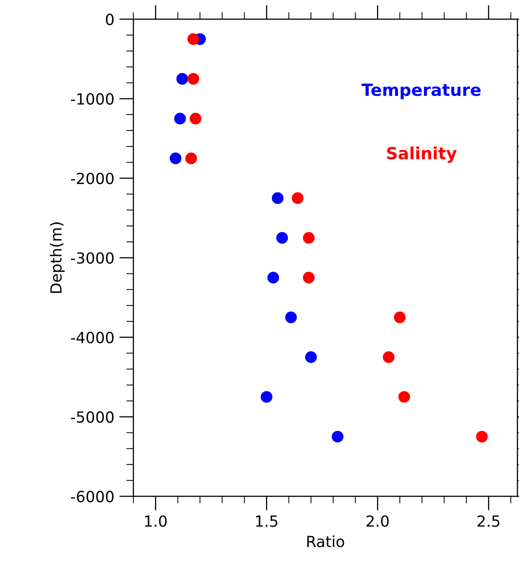 This screenshot has width=519, height=564. Describe the element at coordinates (92, 258) in the screenshot. I see `y-tick-label: -3000` at that location.